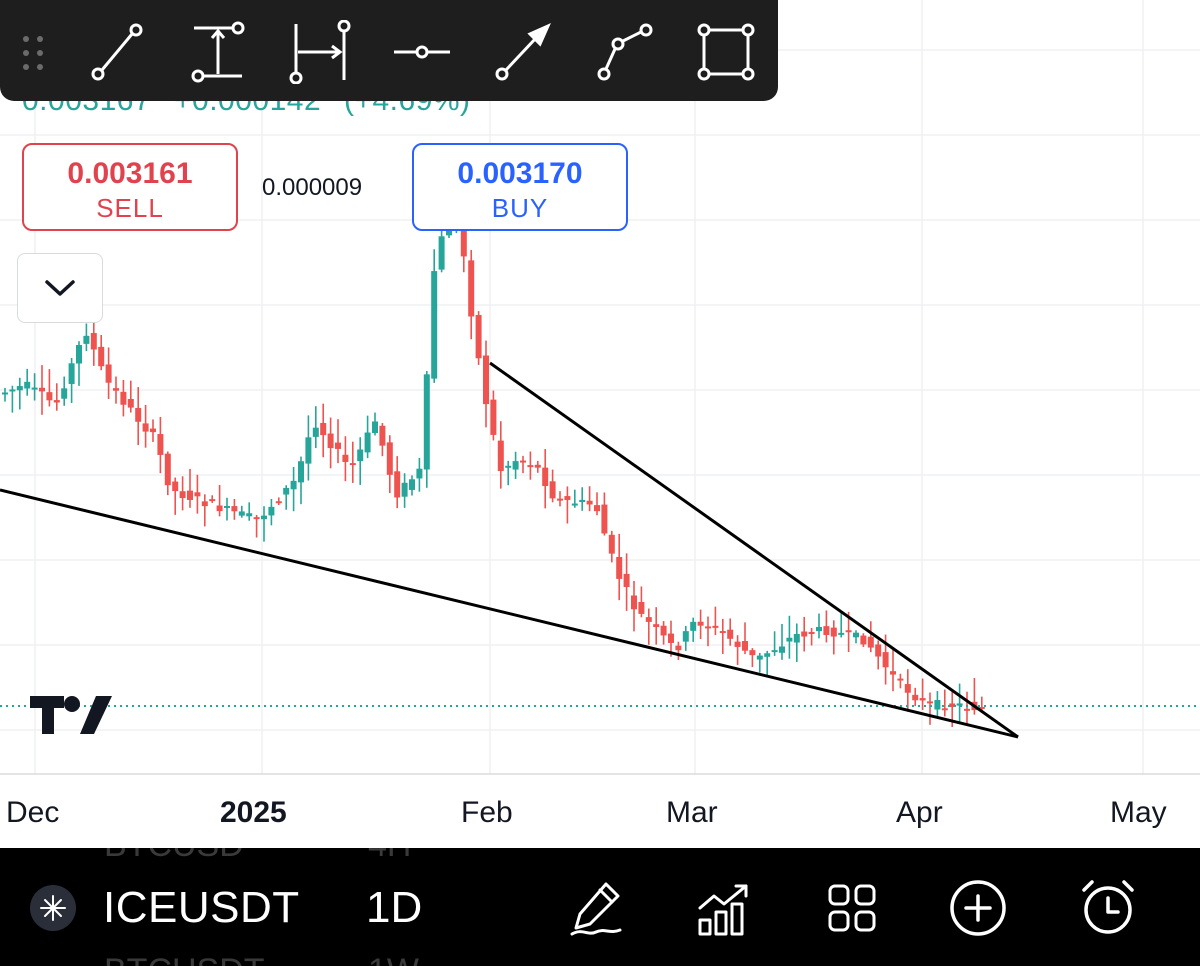 This screenshot has width=1200, height=966. What do you see at coordinates (624, 52) in the screenshot?
I see `path-tool` at bounding box center [624, 52].